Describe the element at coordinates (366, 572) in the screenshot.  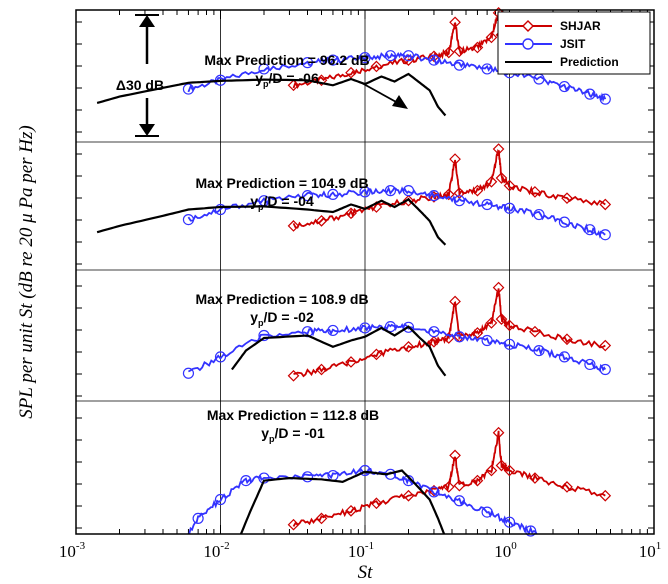
I see `x-axis-title: St` at that location.